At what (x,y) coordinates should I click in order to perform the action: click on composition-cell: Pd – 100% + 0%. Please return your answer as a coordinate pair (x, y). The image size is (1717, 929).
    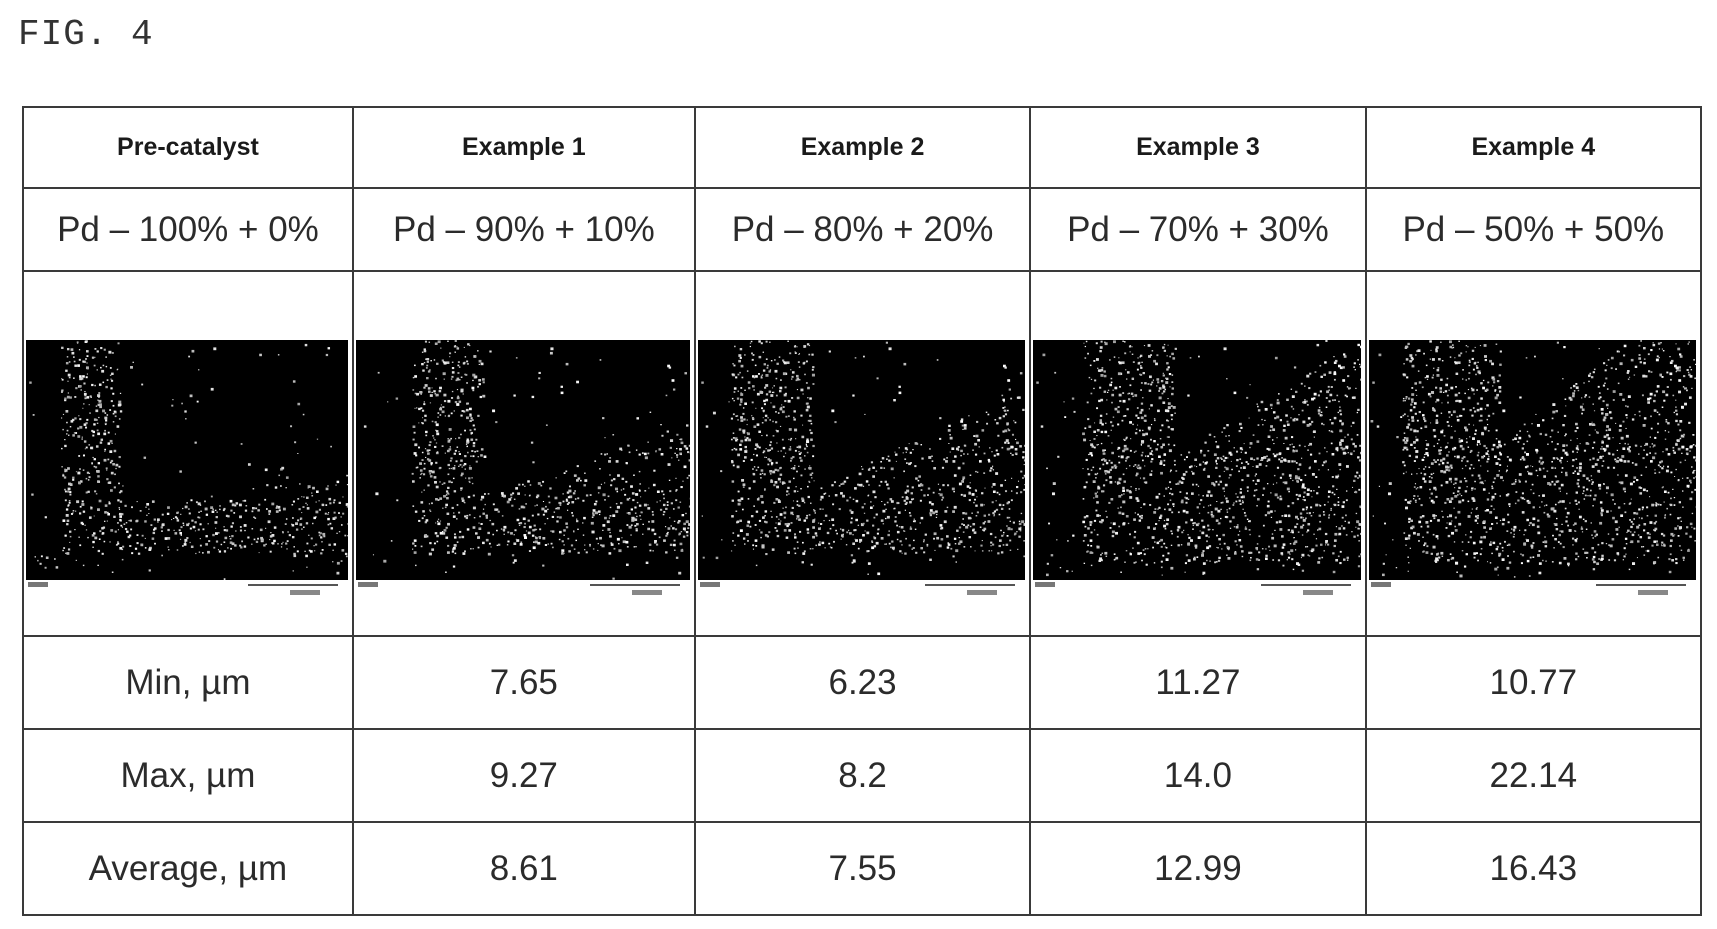
    Looking at the image, I should click on (188, 229).